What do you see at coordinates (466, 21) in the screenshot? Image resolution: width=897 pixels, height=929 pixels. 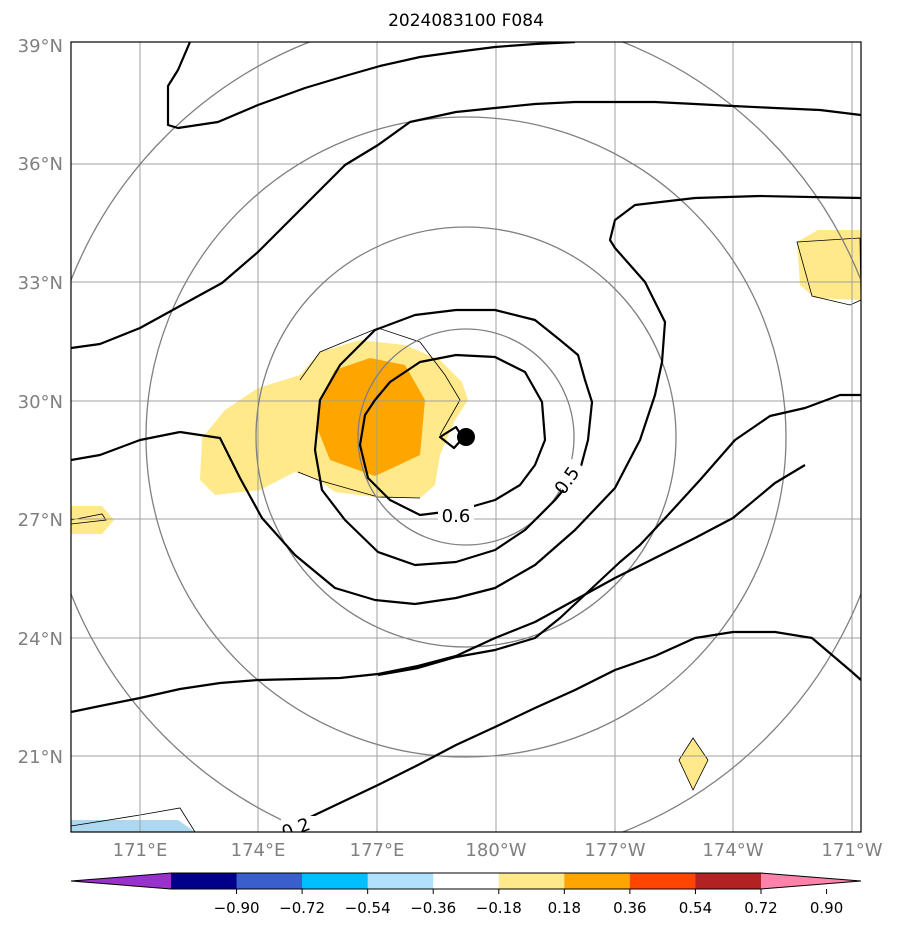 I see `map-title: 2024083100 F084` at bounding box center [466, 21].